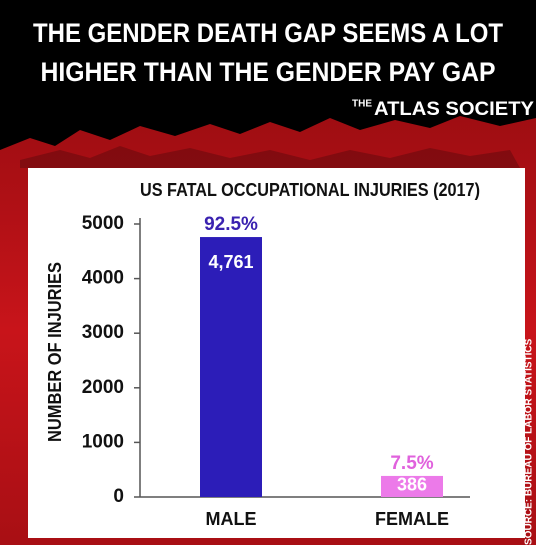  Describe the element at coordinates (103, 441) in the screenshot. I see `y-tick-label: 1000` at that location.